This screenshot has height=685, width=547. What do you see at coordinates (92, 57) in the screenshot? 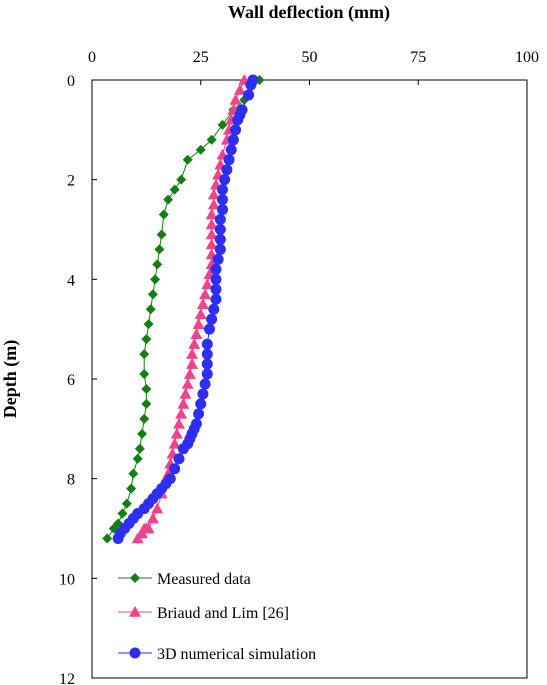
I see `x-tick-label: 0` at bounding box center [92, 57].